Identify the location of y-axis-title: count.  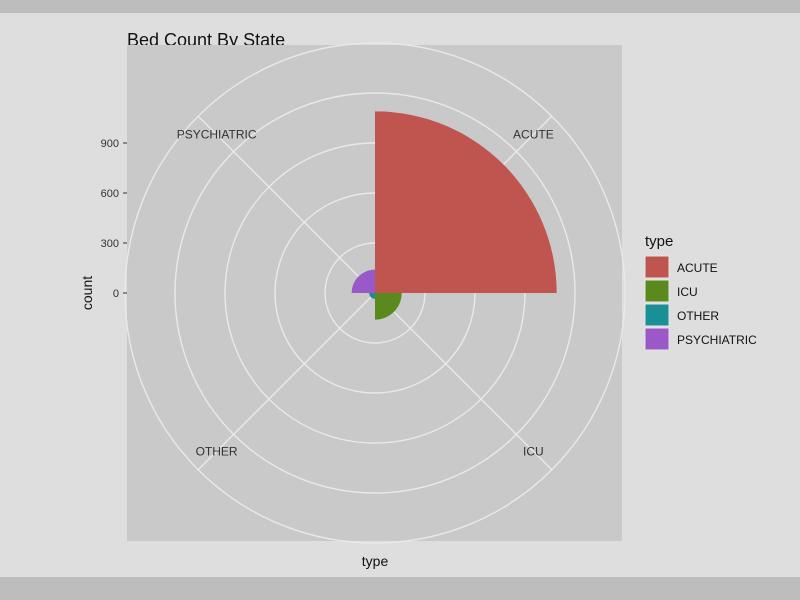
(87, 293).